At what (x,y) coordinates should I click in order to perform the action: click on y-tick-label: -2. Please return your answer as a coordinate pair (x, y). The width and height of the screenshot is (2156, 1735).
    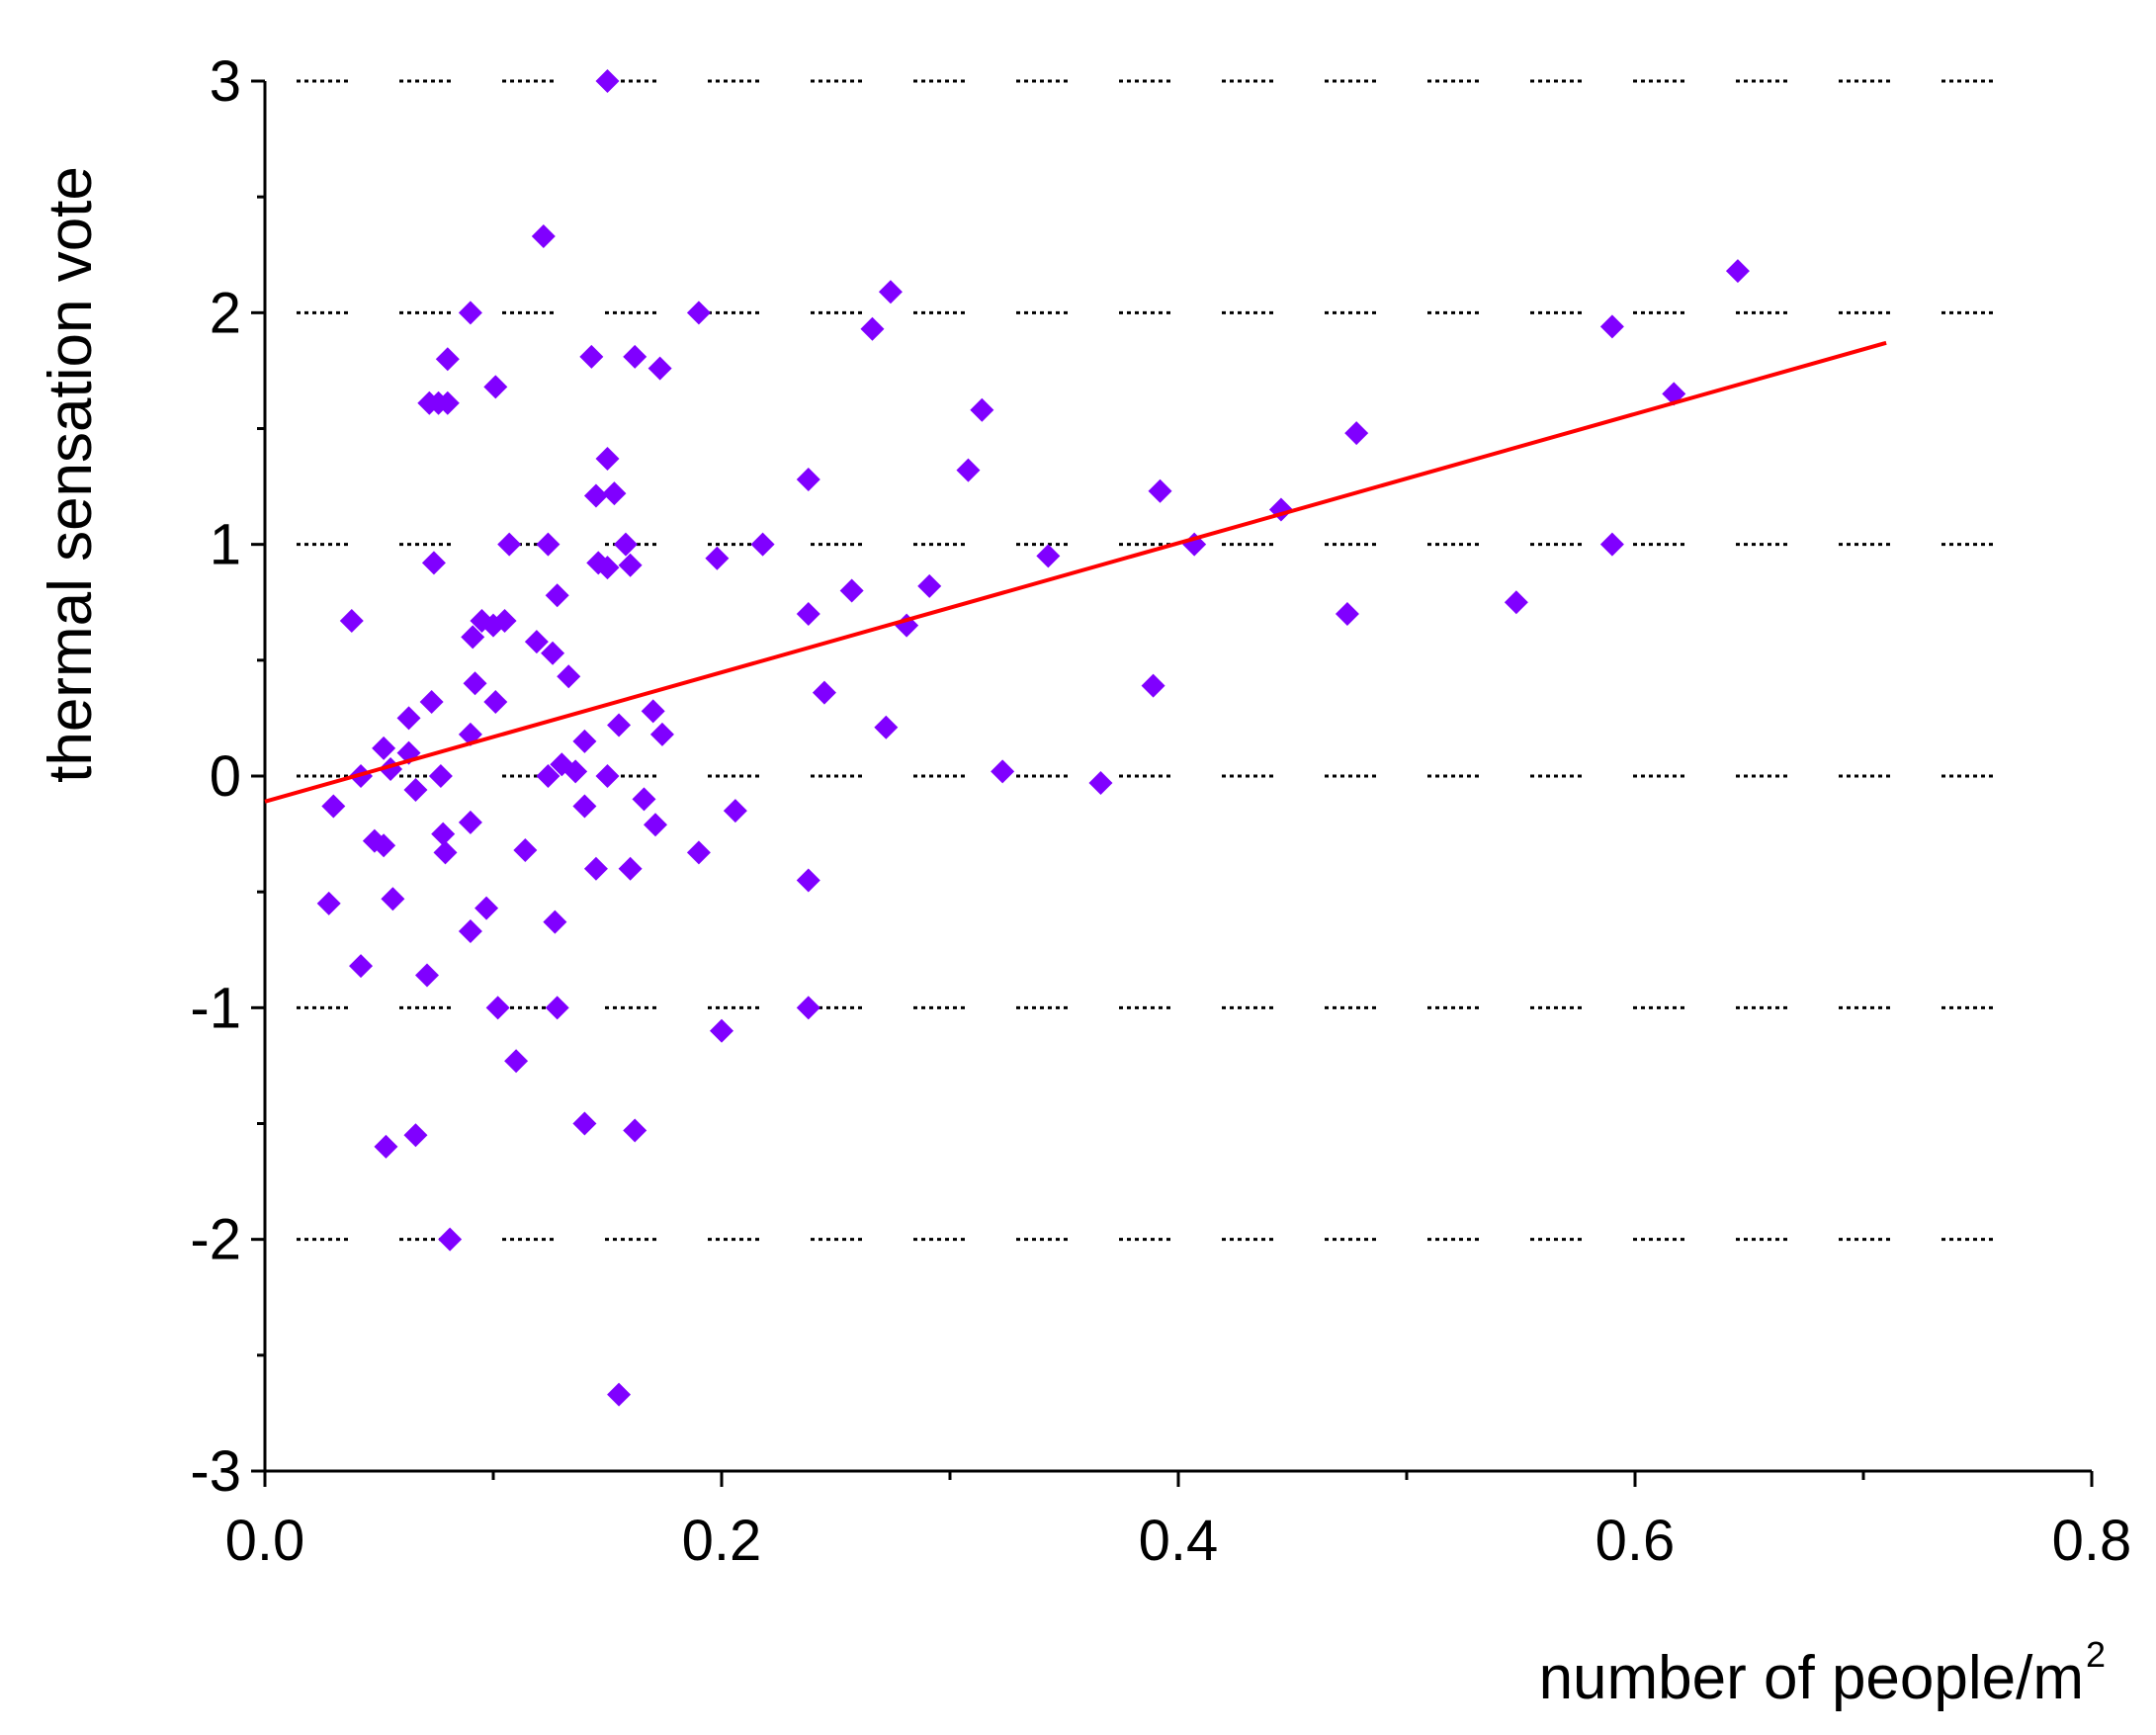
    Looking at the image, I should click on (215, 1240).